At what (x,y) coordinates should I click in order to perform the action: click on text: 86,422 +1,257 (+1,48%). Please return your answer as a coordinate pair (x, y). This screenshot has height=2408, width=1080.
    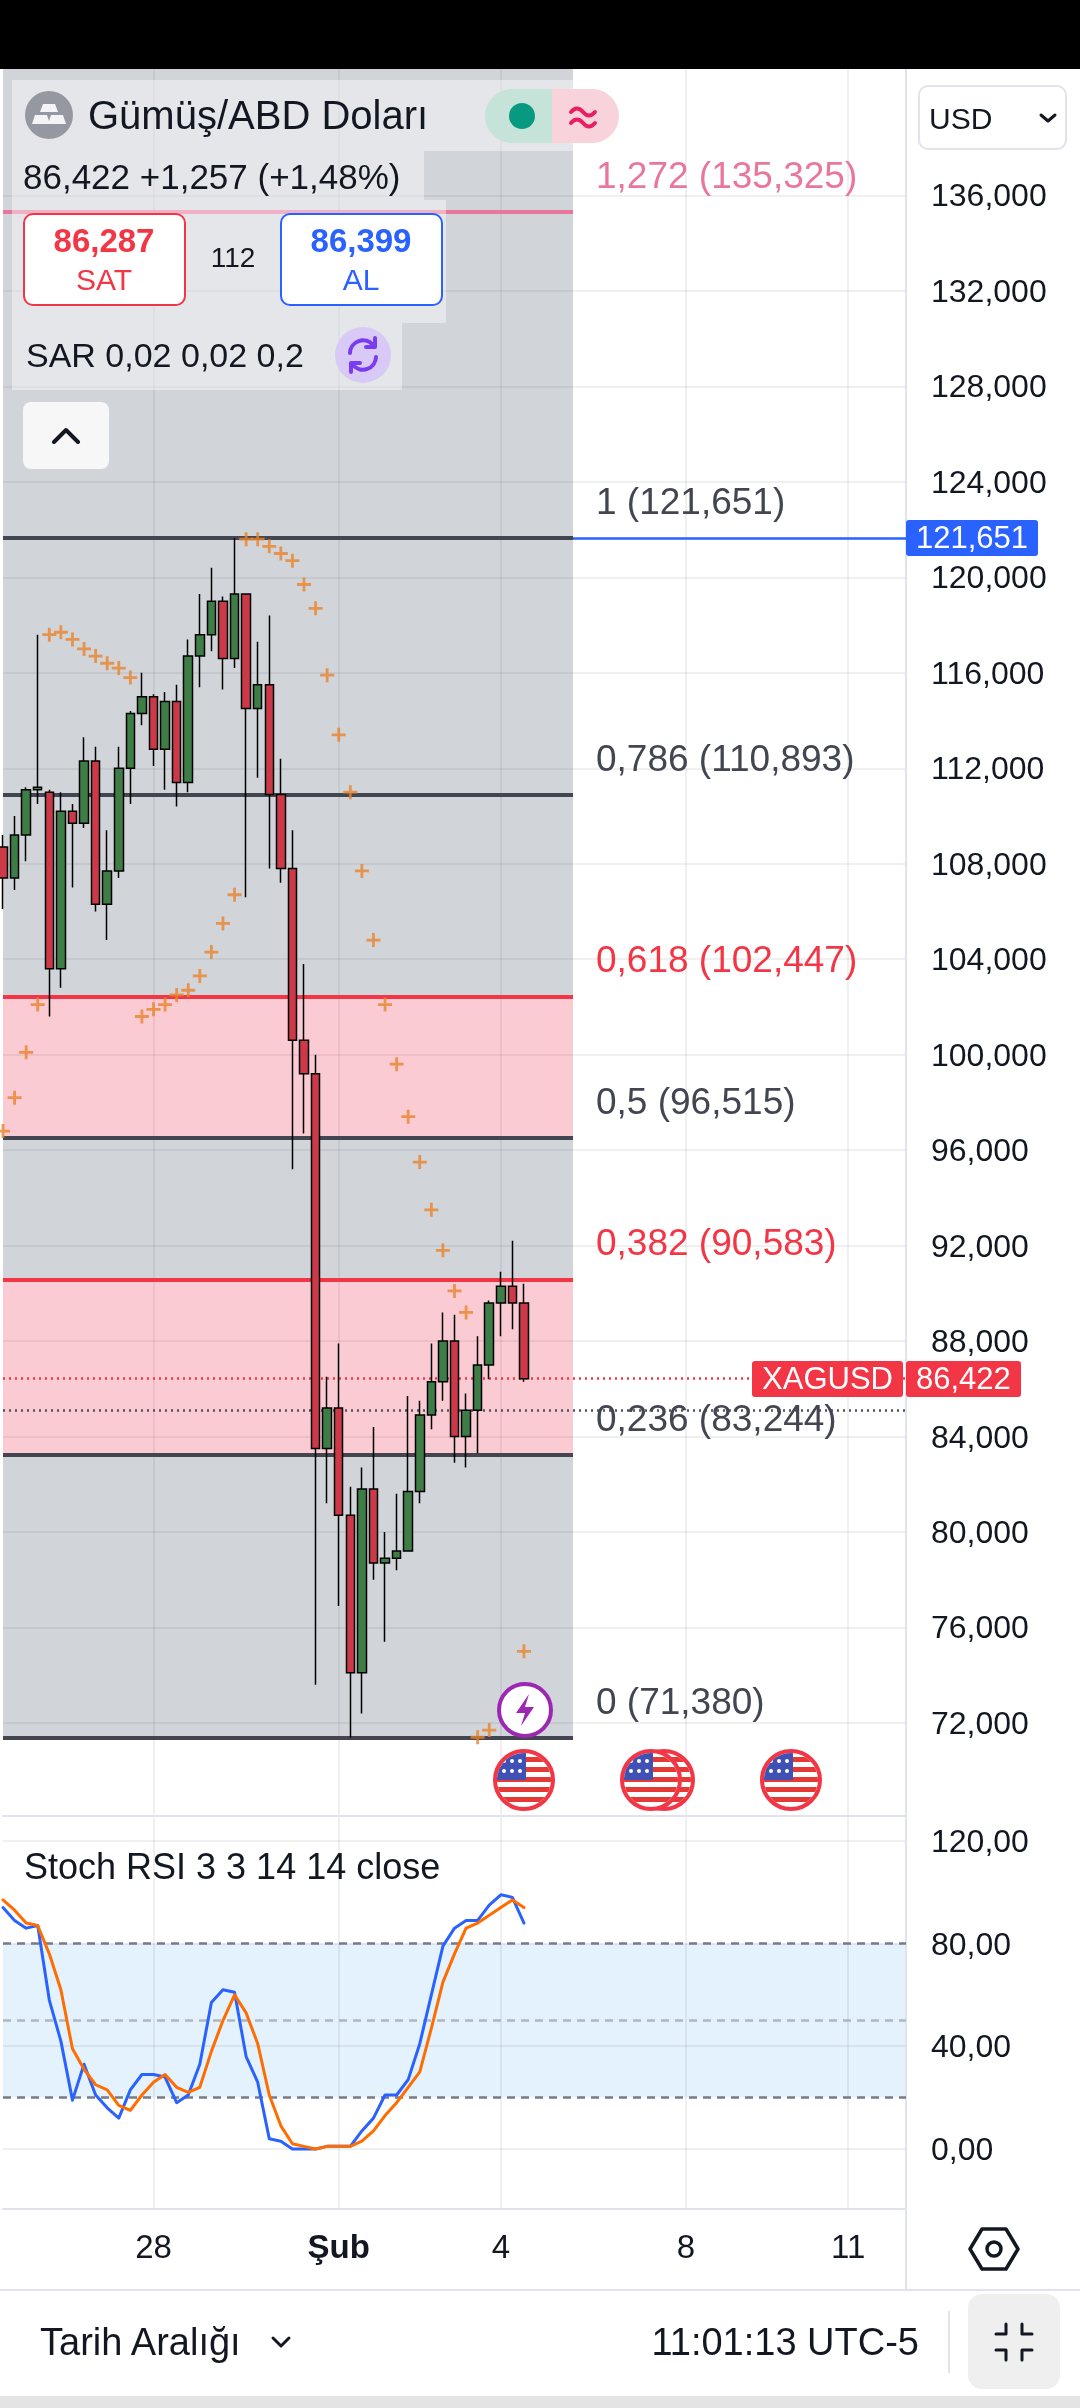
    Looking at the image, I should click on (212, 177).